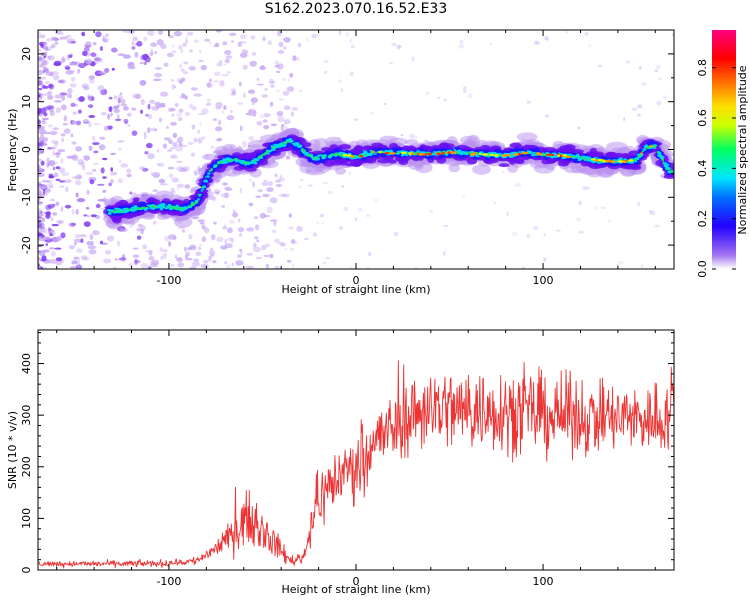  I want to click on snr-x-tick-label: 100, so click(543, 581).